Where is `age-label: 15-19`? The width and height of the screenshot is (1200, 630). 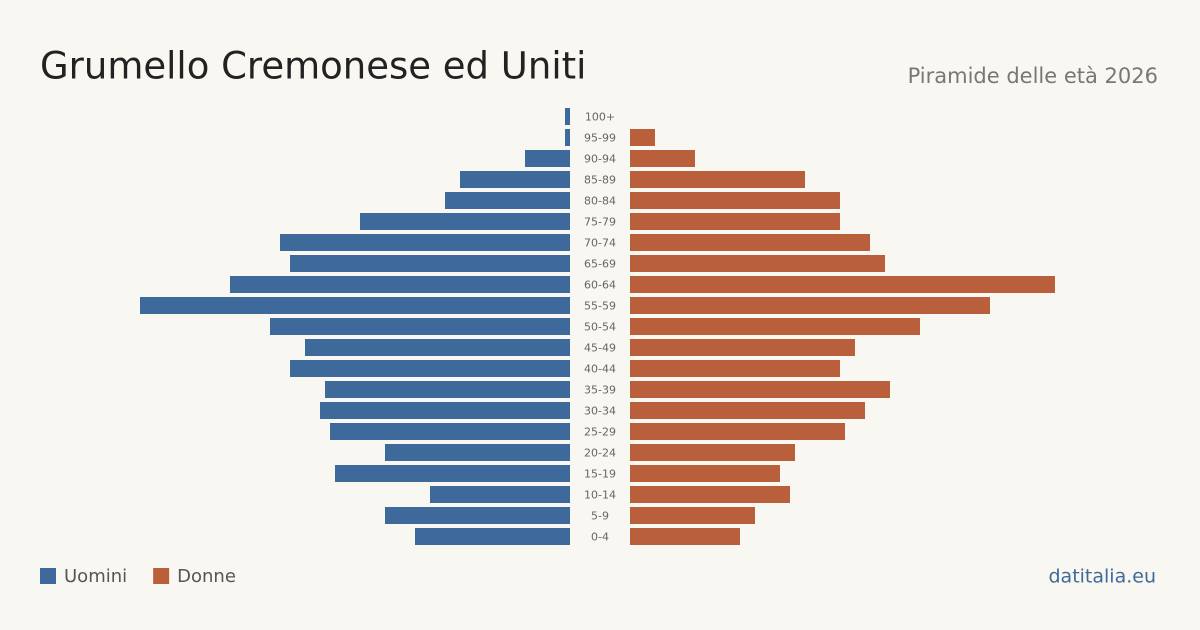
age-label: 15-19 is located at coordinates (600, 474).